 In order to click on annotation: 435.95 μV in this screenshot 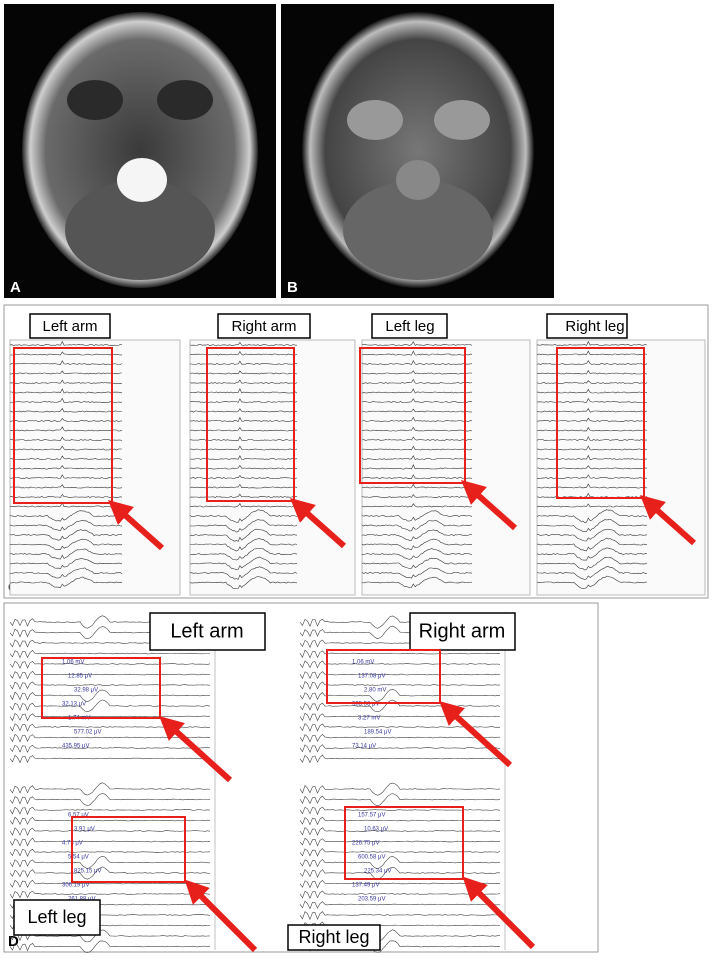, I will do `click(75, 747)`.